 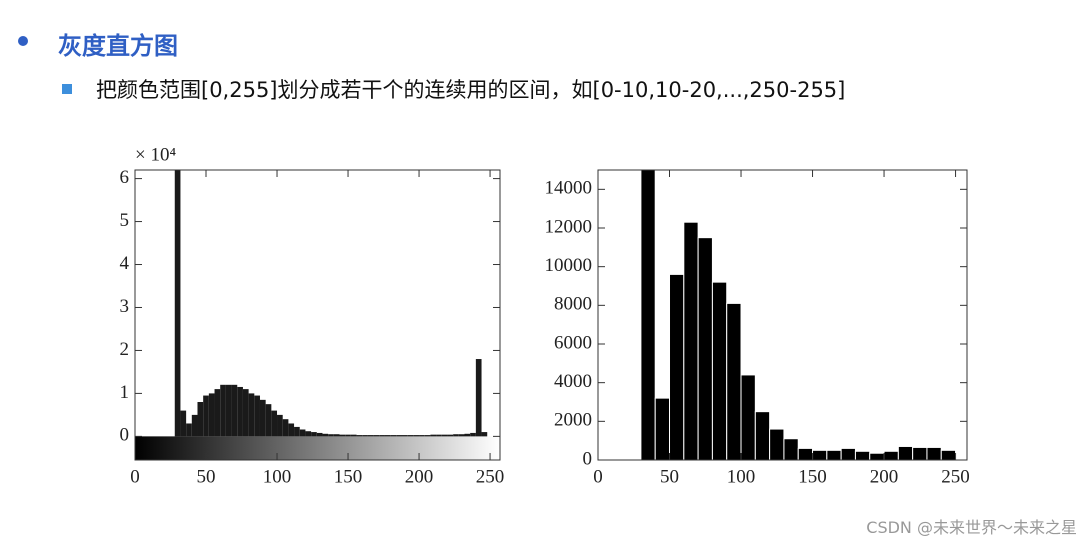 What do you see at coordinates (125, 263) in the screenshot?
I see `y-tick-label: 4` at bounding box center [125, 263].